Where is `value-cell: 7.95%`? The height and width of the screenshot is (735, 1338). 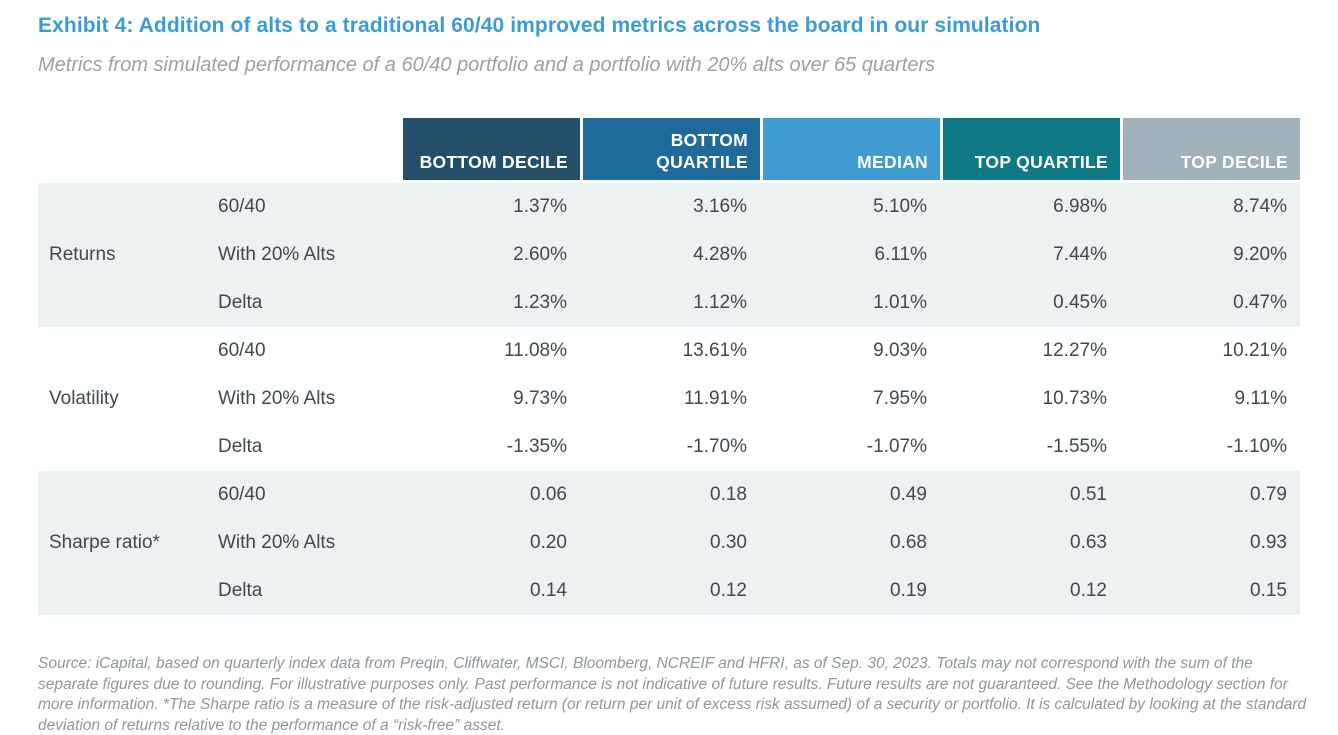 value-cell: 7.95% is located at coordinates (900, 398).